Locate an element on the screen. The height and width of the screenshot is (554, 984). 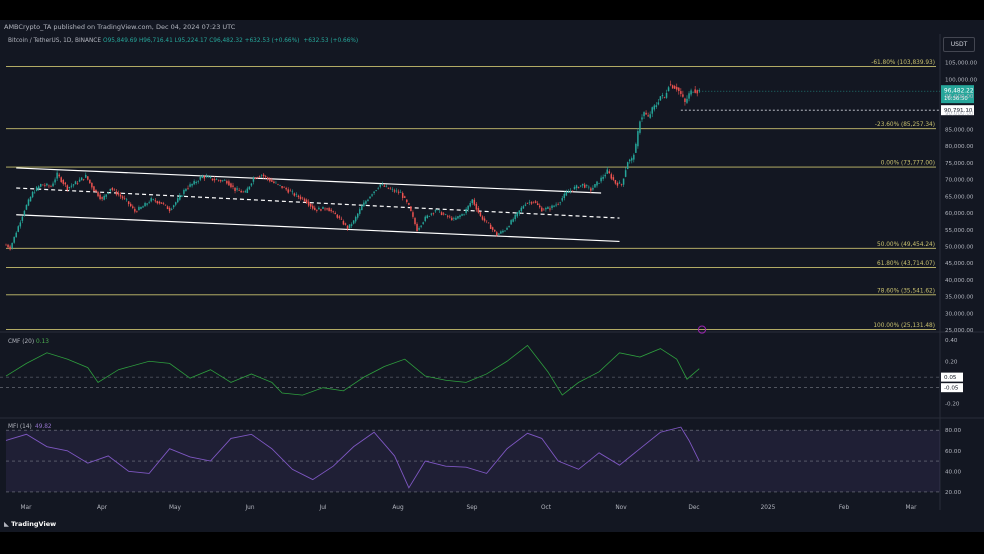
fib-label: 100.00% (25,131.48) is located at coordinates (904, 326).